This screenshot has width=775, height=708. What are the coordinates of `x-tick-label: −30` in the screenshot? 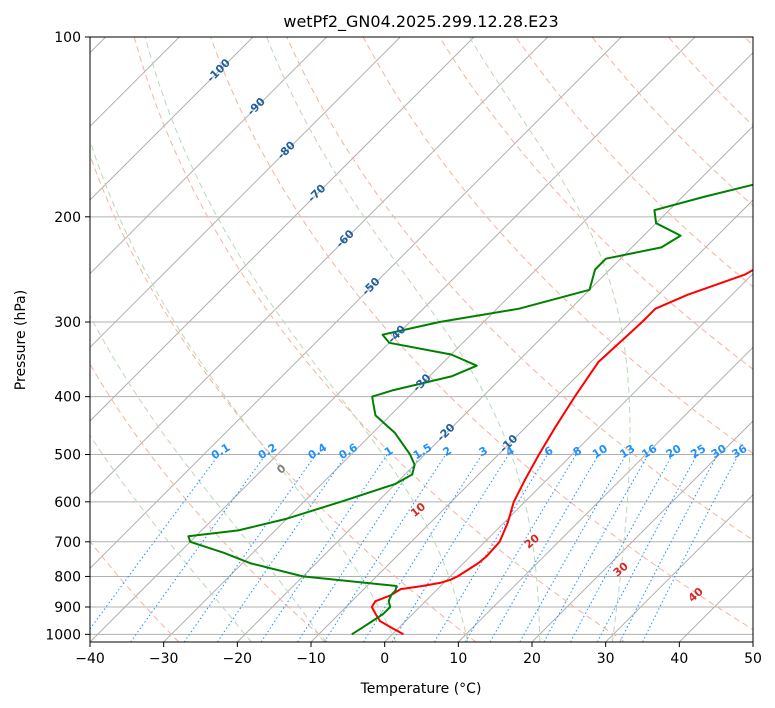 It's located at (164, 659).